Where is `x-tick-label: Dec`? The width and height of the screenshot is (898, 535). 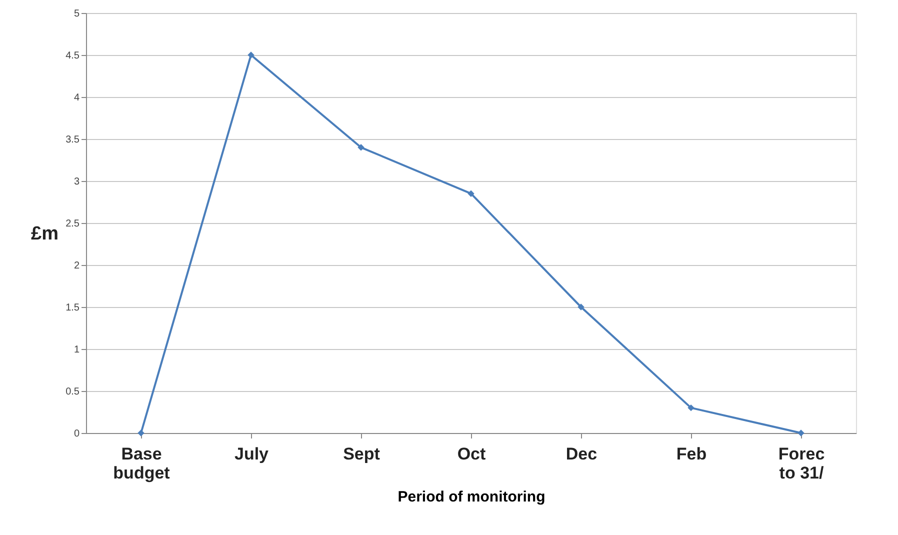
x-tick-label: Dec is located at coordinates (582, 454).